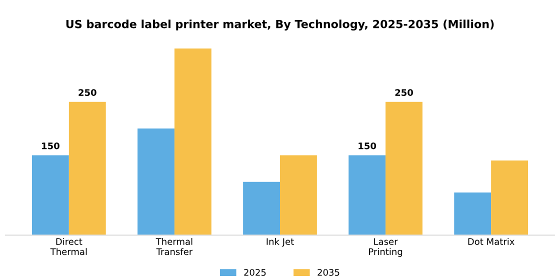  I want to click on x-tick-label: Laser Printing, so click(385, 247).